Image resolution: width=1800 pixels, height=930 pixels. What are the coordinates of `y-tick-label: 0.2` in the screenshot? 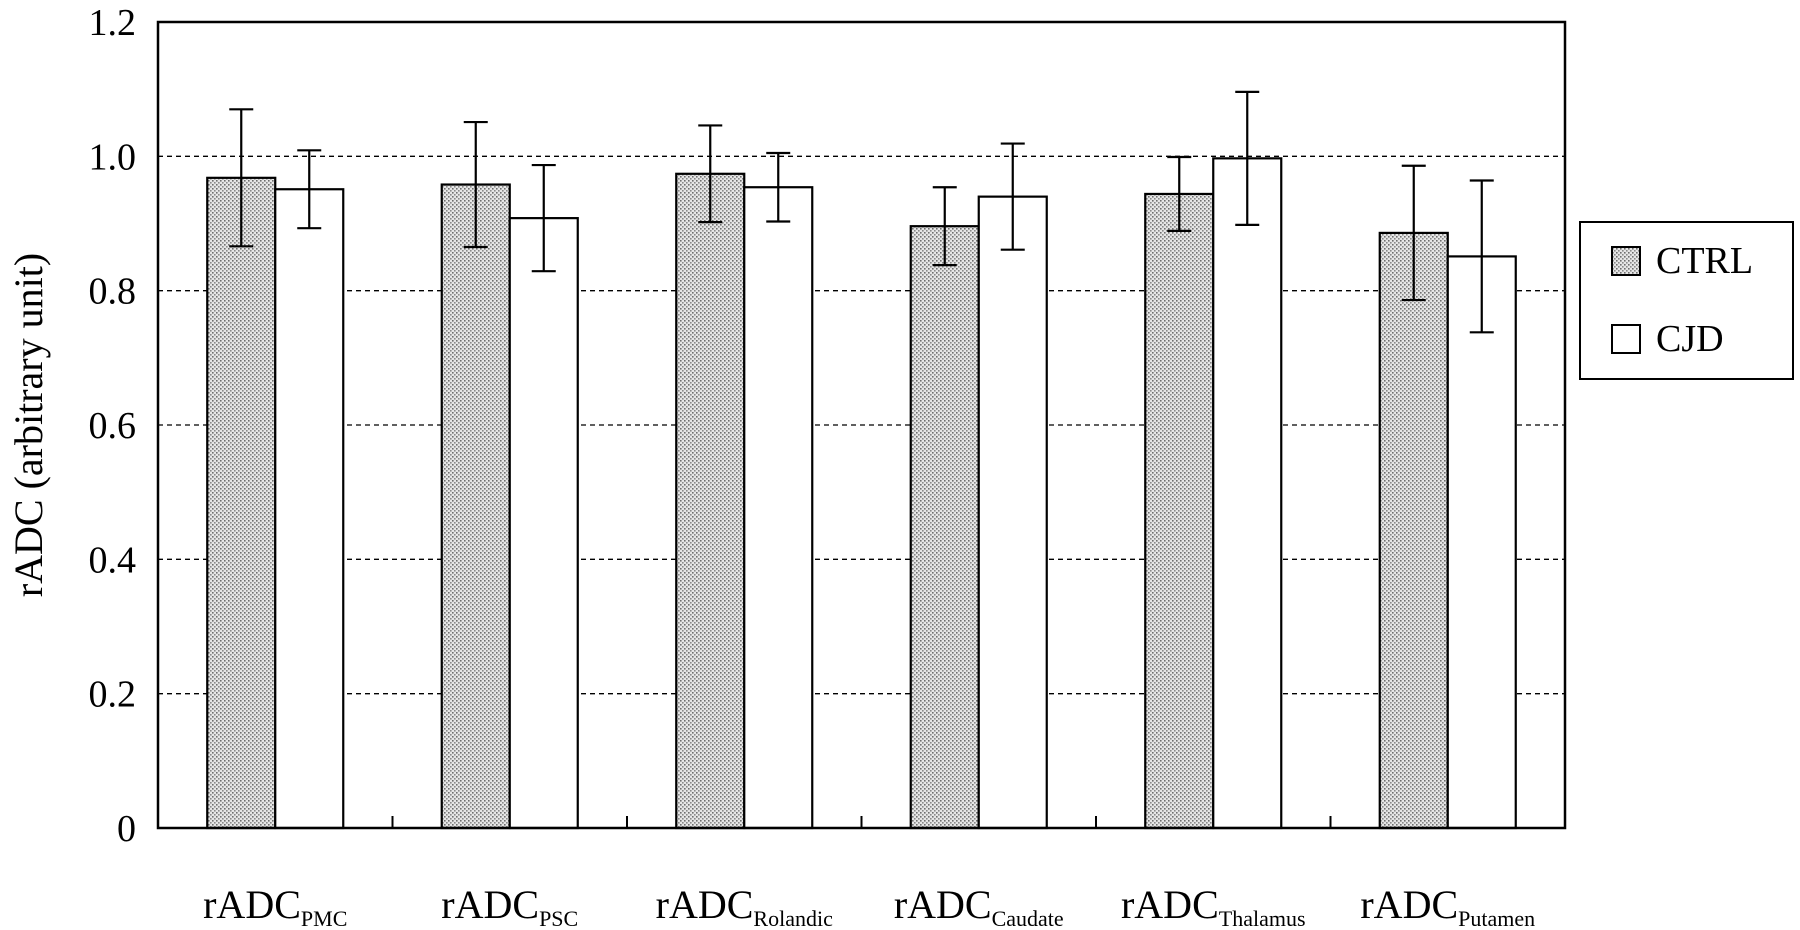 It's located at (113, 695).